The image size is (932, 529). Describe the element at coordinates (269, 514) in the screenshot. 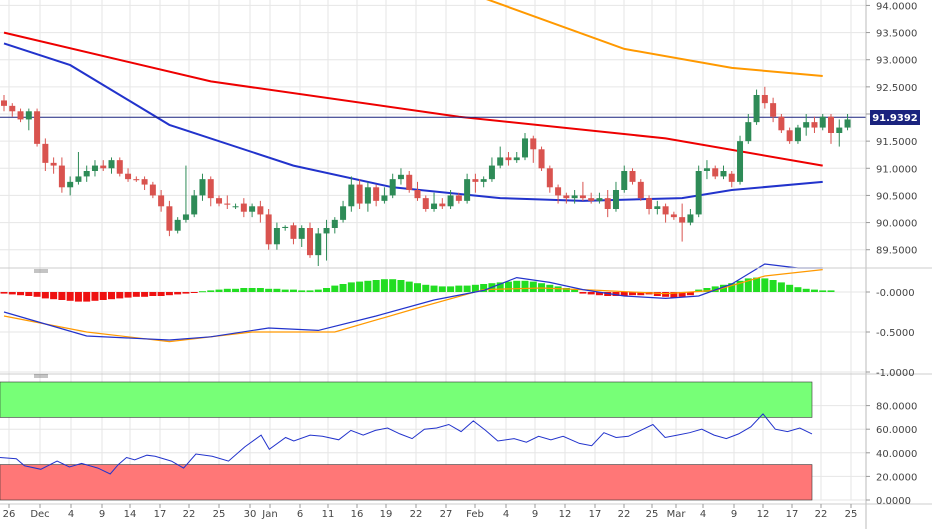

I see `time-tick-label: Jan` at that location.